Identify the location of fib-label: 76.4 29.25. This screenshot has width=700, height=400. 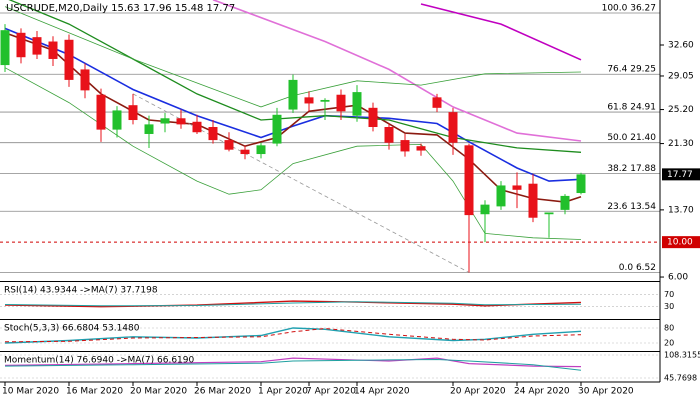
(631, 70).